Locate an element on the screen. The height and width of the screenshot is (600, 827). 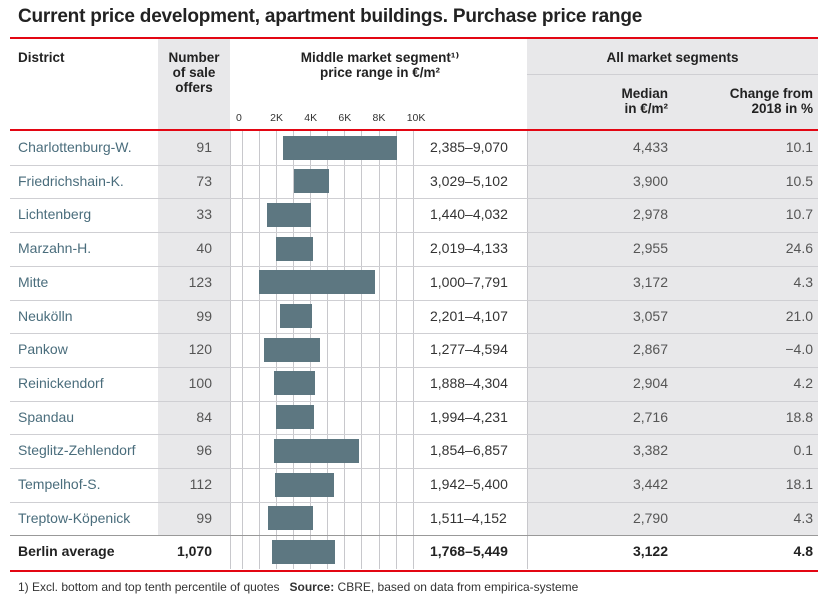
offers-count: 73 is located at coordinates (204, 180).